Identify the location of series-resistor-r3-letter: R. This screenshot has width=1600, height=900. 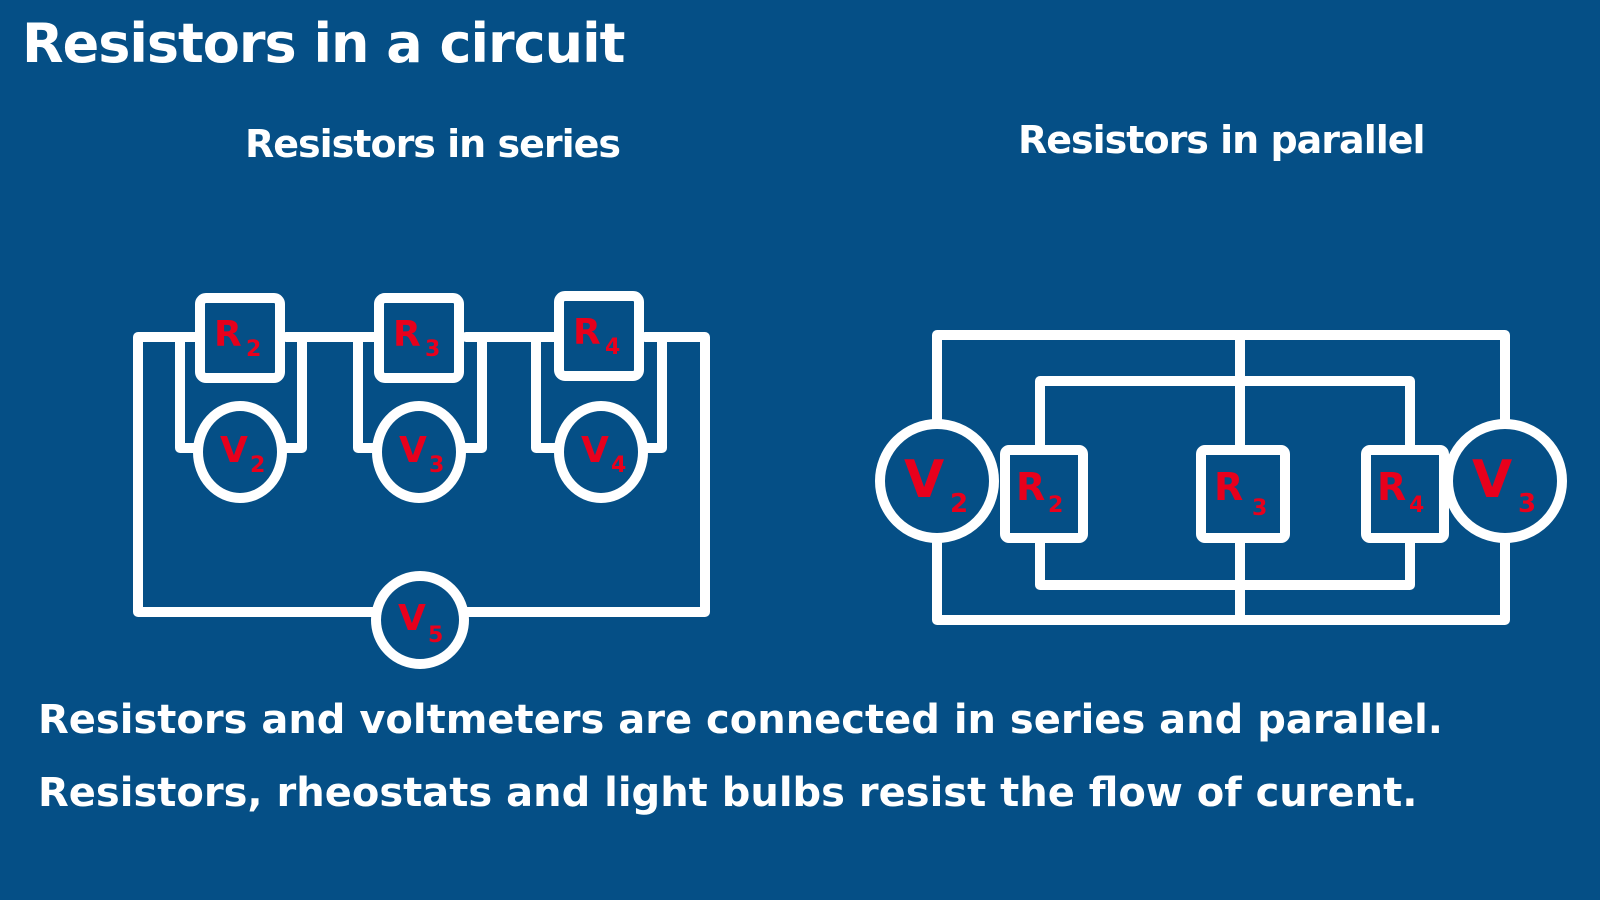
(407, 334).